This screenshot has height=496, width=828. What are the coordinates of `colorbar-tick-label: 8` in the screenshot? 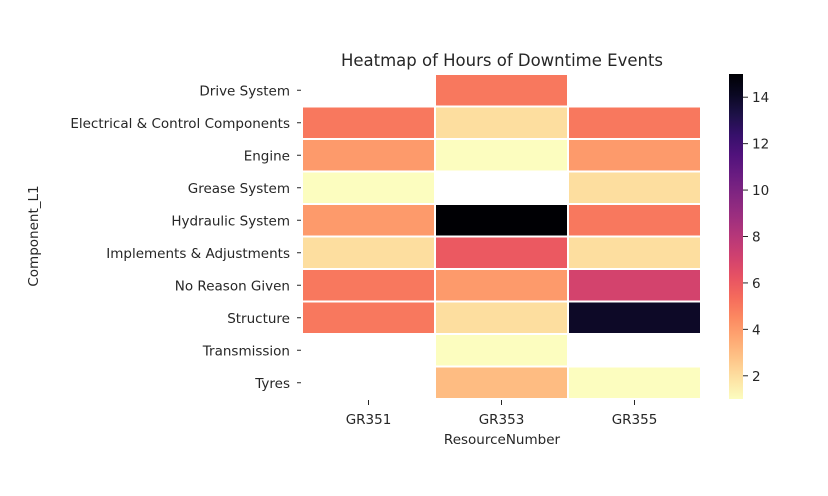 It's located at (756, 238).